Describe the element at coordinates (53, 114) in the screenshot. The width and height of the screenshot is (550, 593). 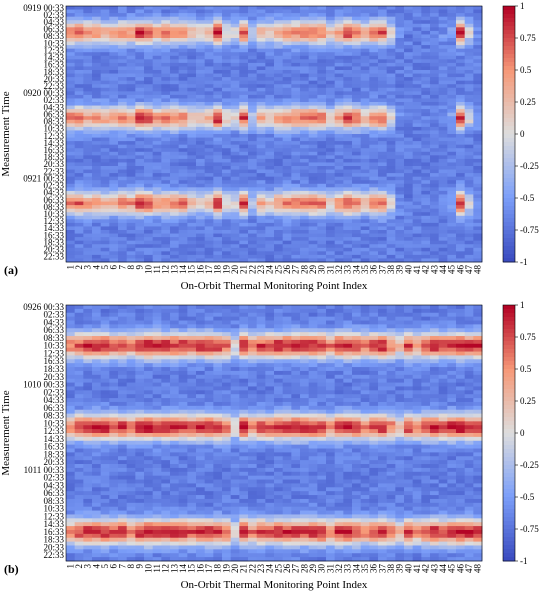
I see `y-tick-label: 06:33` at that location.